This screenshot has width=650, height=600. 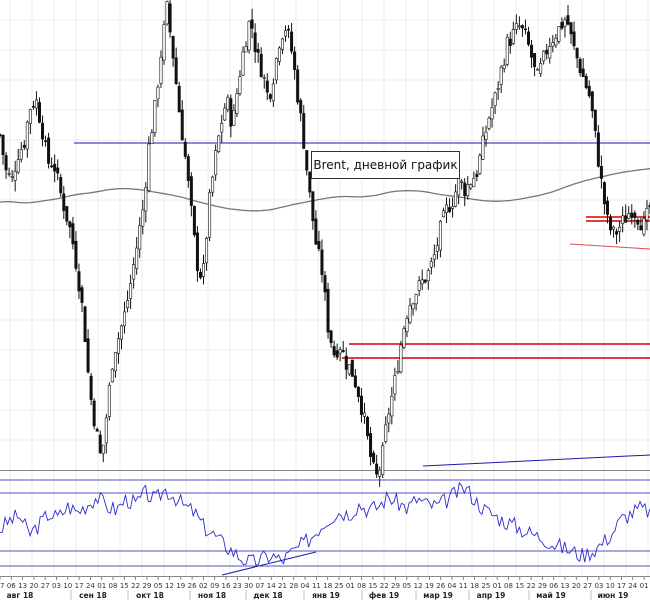 What do you see at coordinates (339, 586) in the screenshot?
I see `x-tick-label: 25` at bounding box center [339, 586].